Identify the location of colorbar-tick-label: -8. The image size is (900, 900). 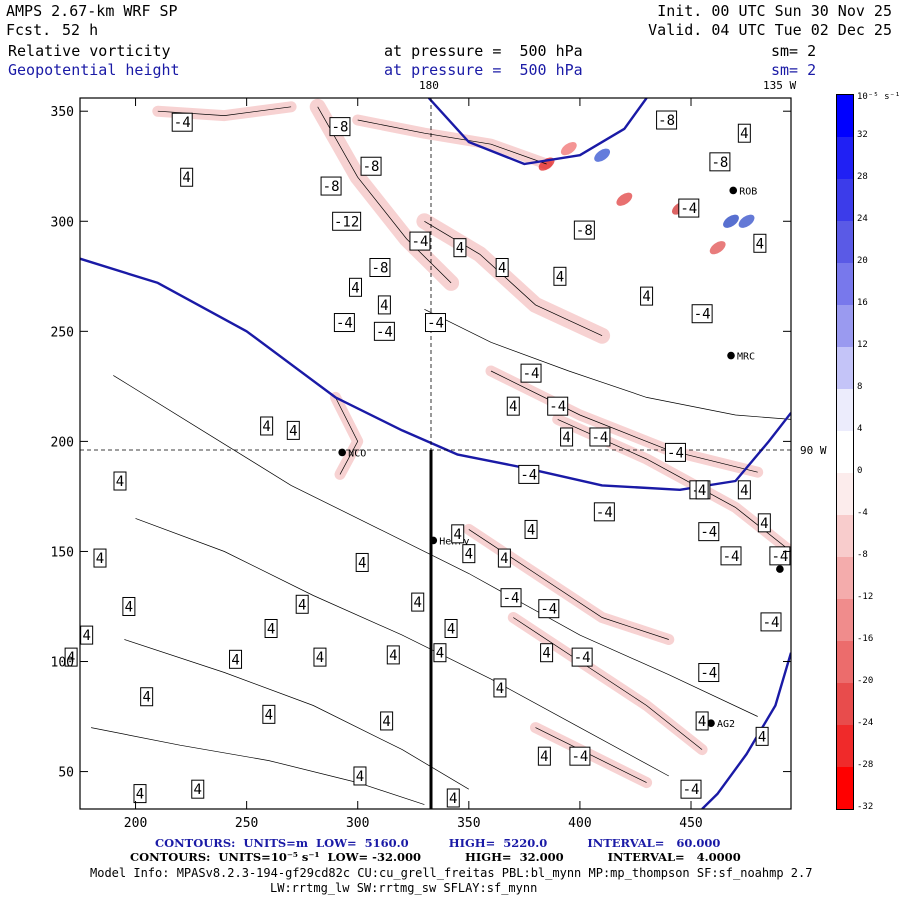
(862, 555).